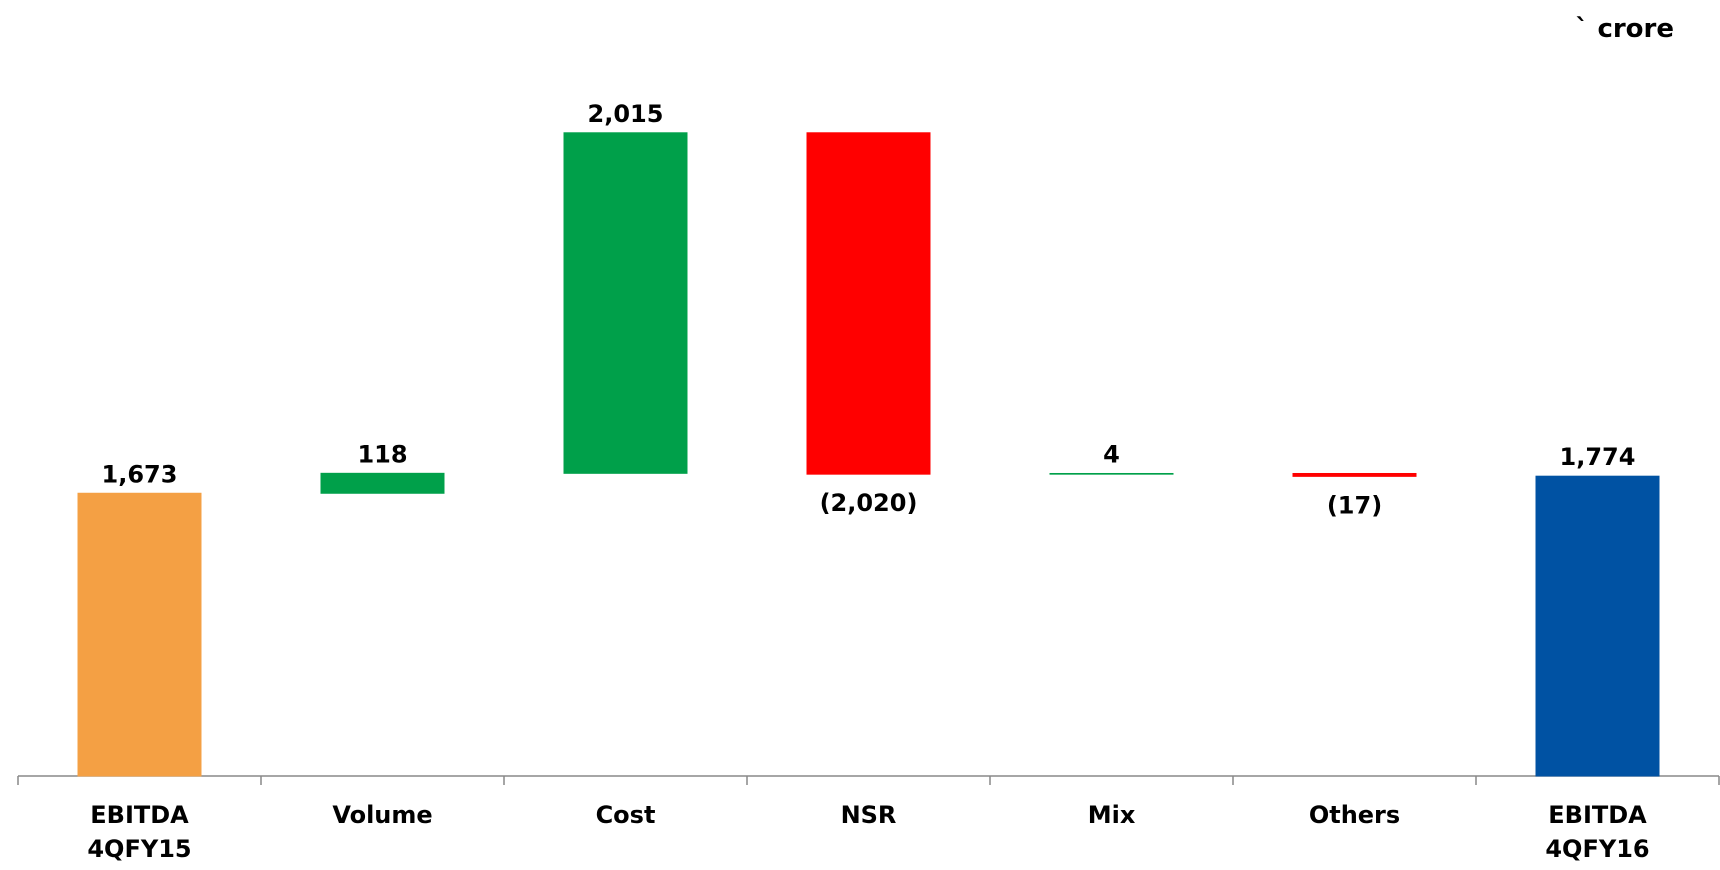 The height and width of the screenshot is (870, 1720). Describe the element at coordinates (1111, 815) in the screenshot. I see `x-tick-label: Mix` at that location.